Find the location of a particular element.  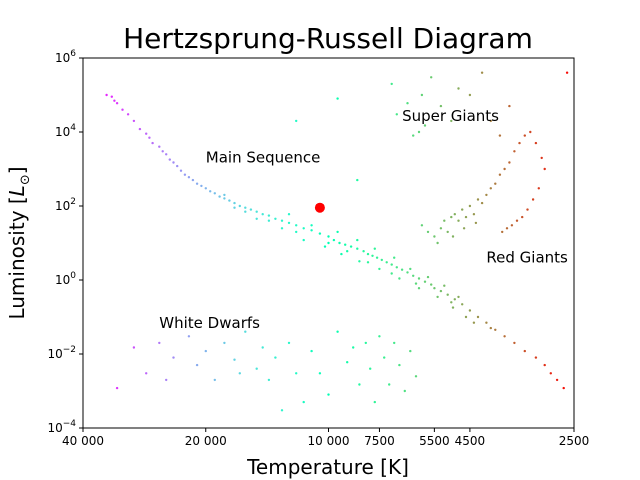

y-axis-label-symbol: L is located at coordinates (17, 190).